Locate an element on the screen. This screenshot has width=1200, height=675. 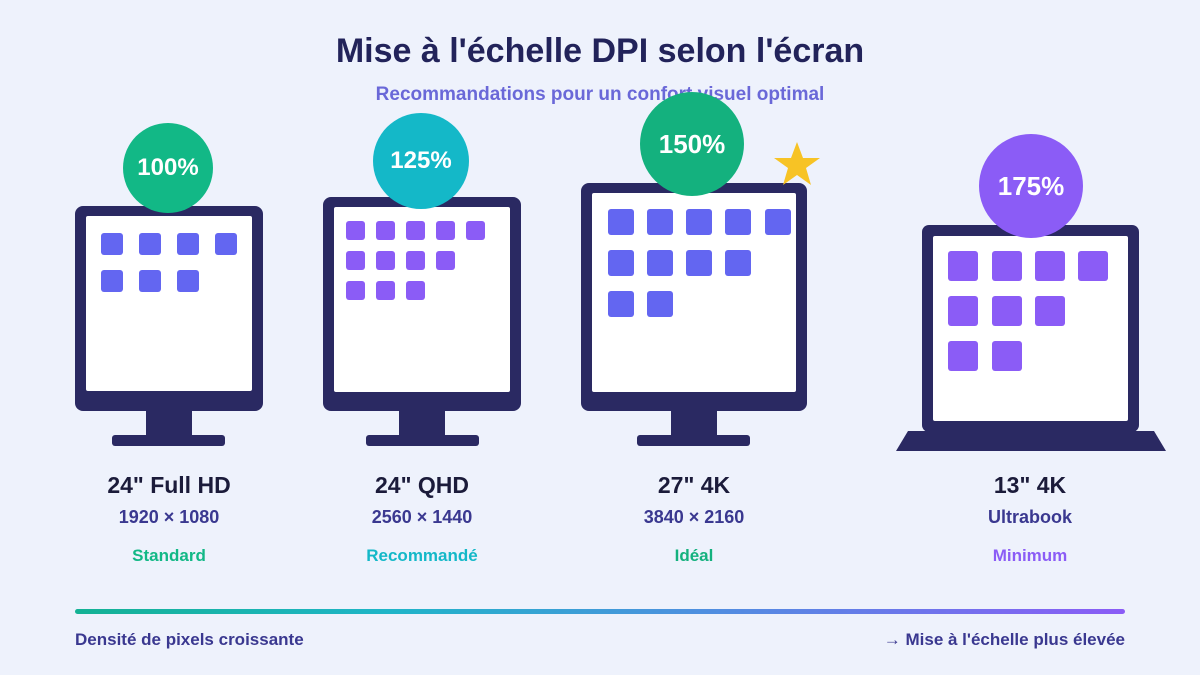
scale-value: 150% is located at coordinates (692, 143).